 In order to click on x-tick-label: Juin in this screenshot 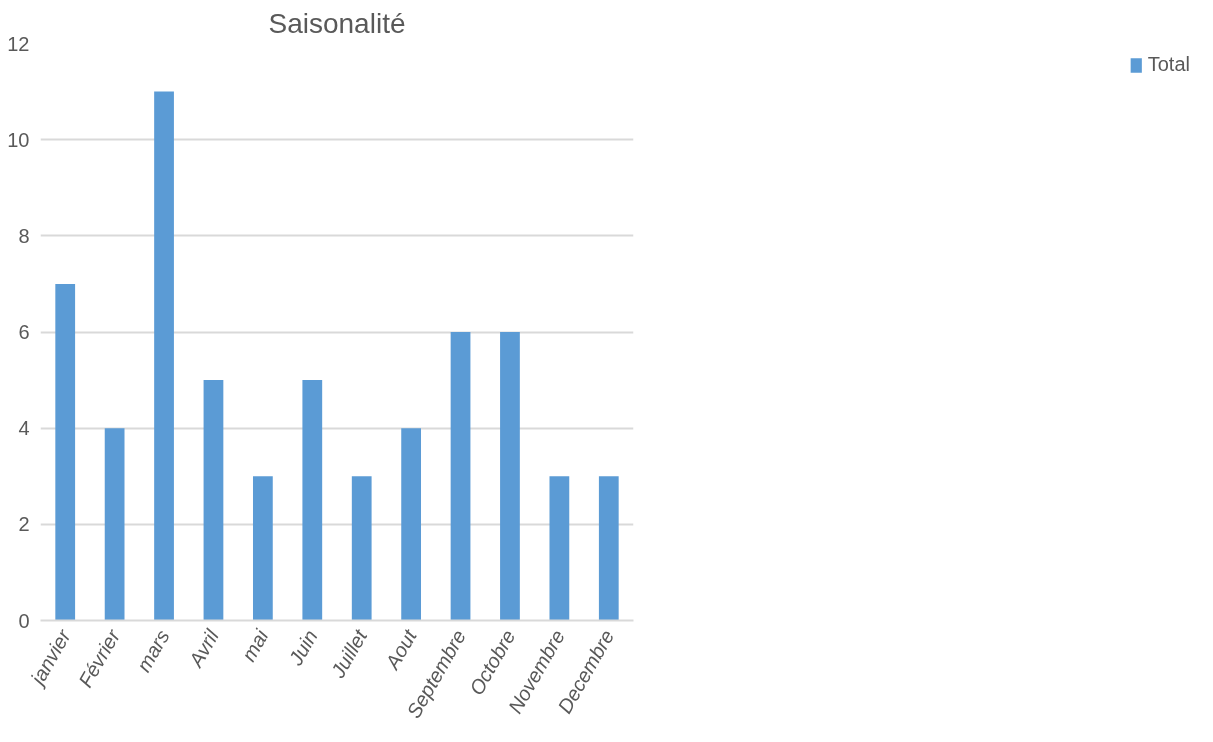, I will do `click(303, 648)`.